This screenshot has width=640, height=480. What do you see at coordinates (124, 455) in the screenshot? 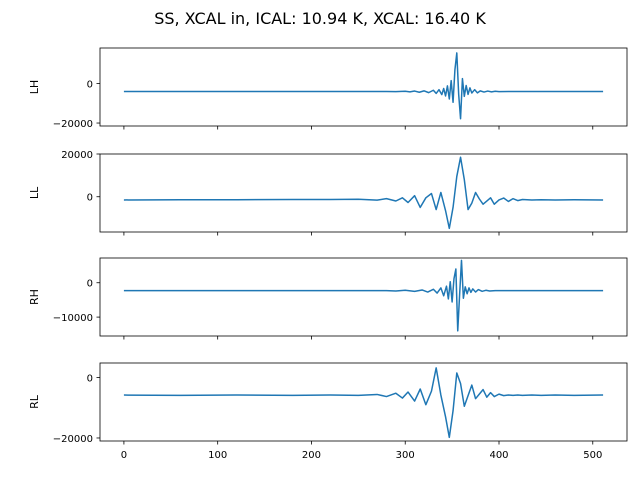
I see `x-tick-label: 0` at bounding box center [124, 455].